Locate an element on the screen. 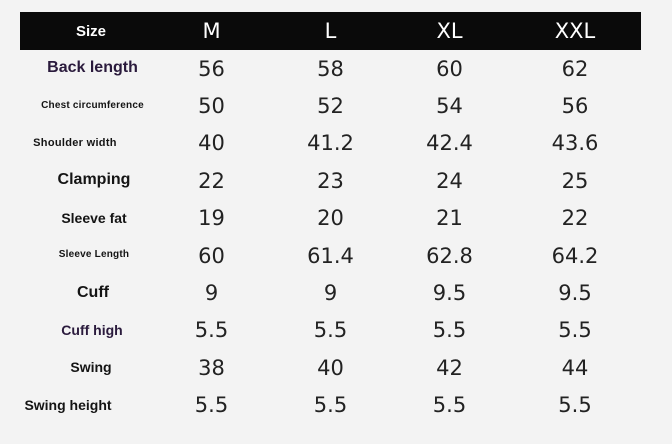 Image resolution: width=672 pixels, height=444 pixels. cell-value: 38 is located at coordinates (211, 367).